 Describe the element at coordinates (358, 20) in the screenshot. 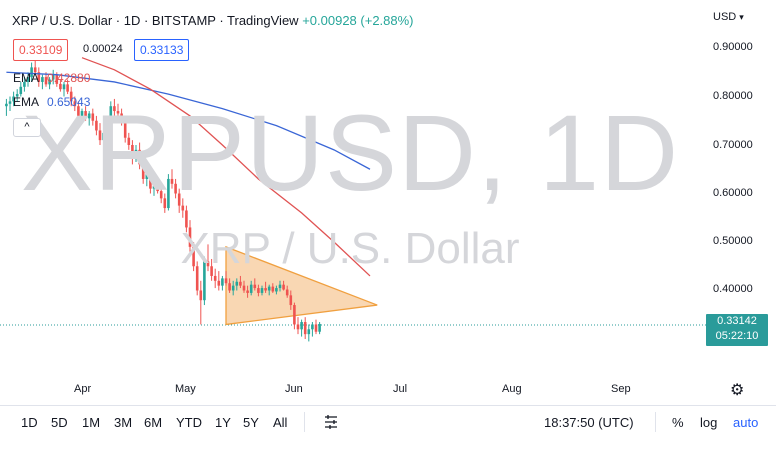

I see `price-change: +0.00928 (+2.88%)` at that location.